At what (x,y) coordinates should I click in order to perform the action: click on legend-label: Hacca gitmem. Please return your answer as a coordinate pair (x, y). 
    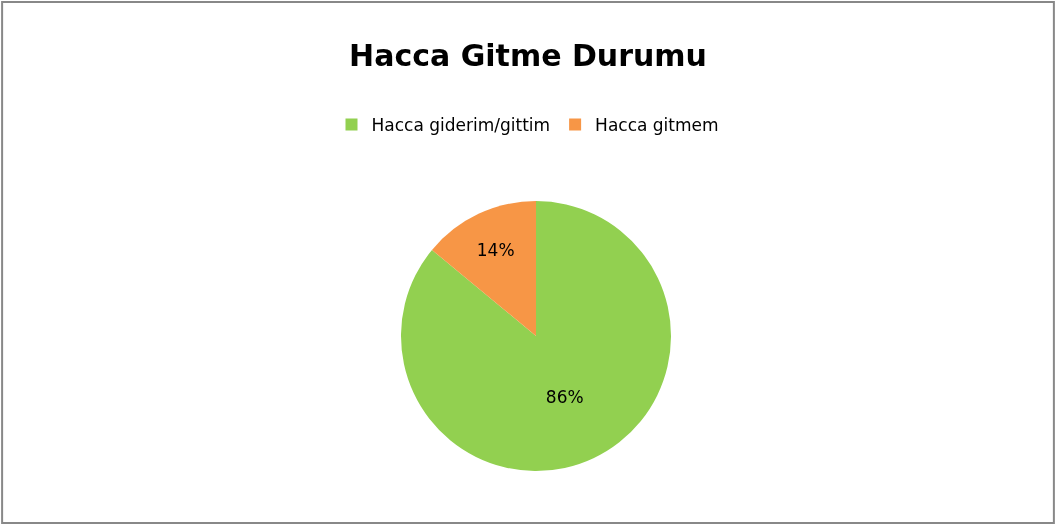
    Looking at the image, I should click on (657, 125).